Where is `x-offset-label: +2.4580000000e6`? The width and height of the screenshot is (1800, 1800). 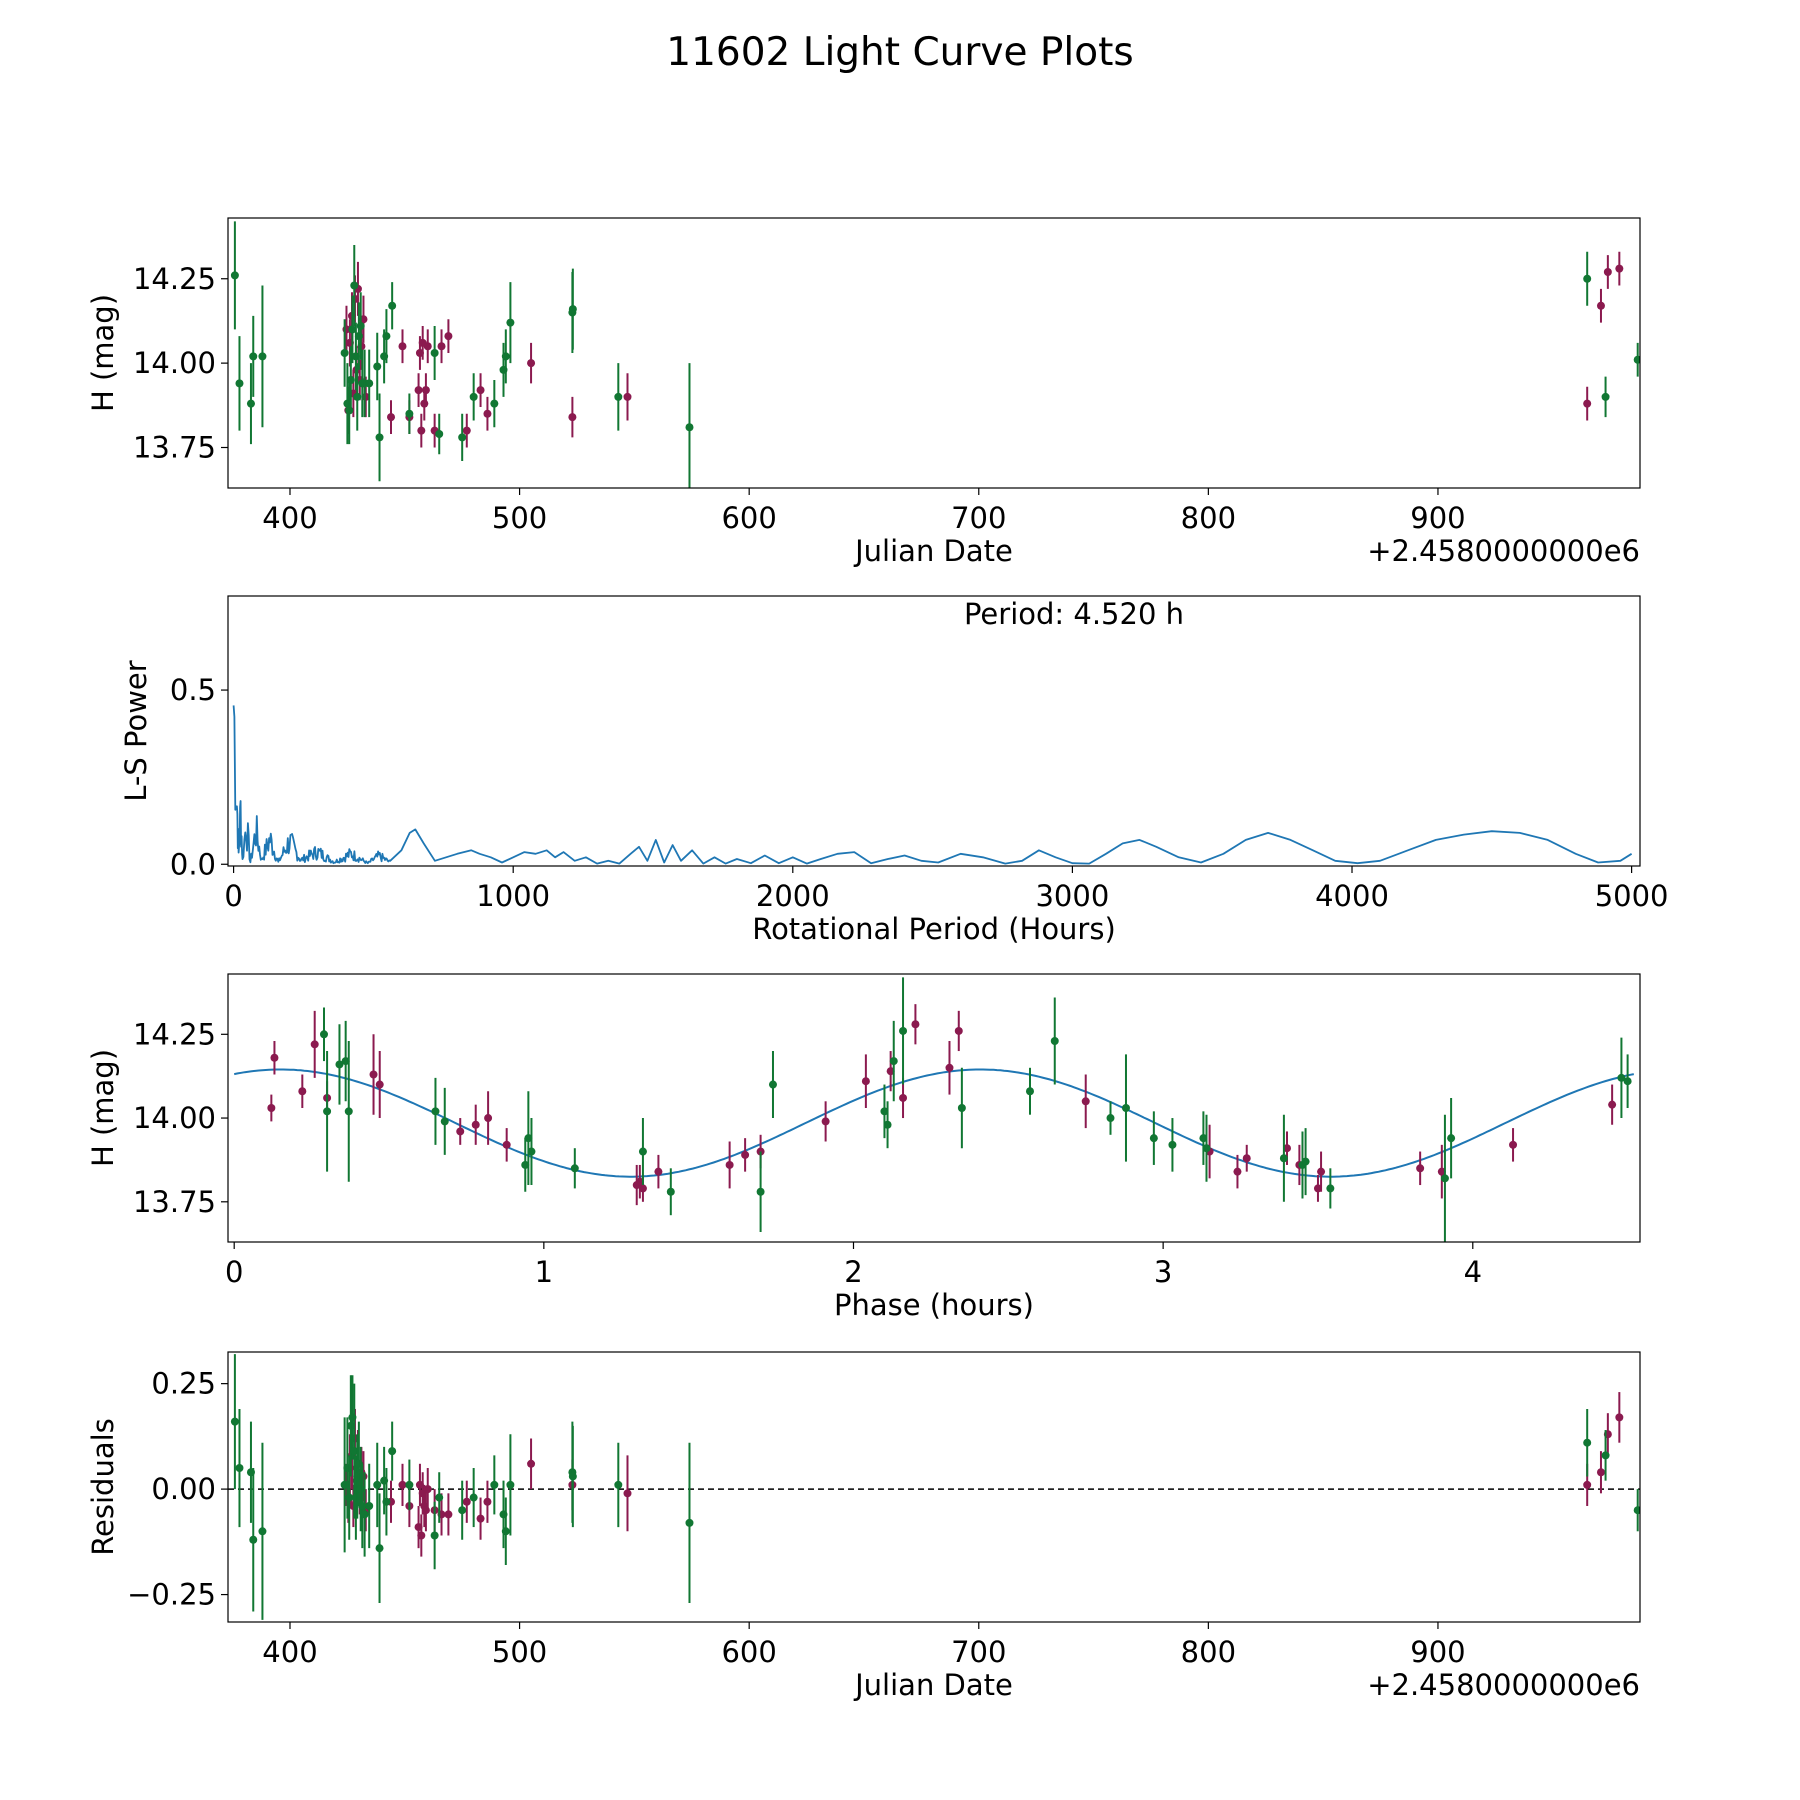 x-offset-label: +2.4580000000e6 is located at coordinates (1503, 1685).